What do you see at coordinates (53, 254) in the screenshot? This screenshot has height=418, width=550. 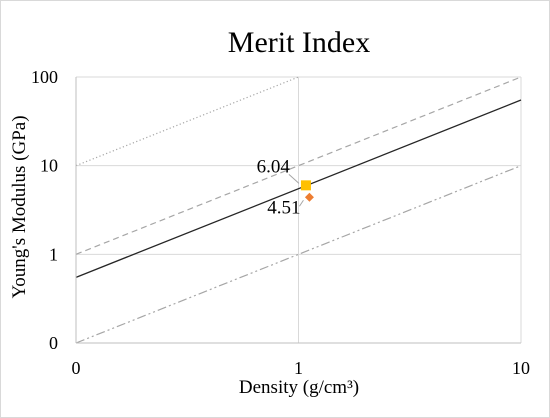 I see `y-tick-label-1: 1` at bounding box center [53, 254].